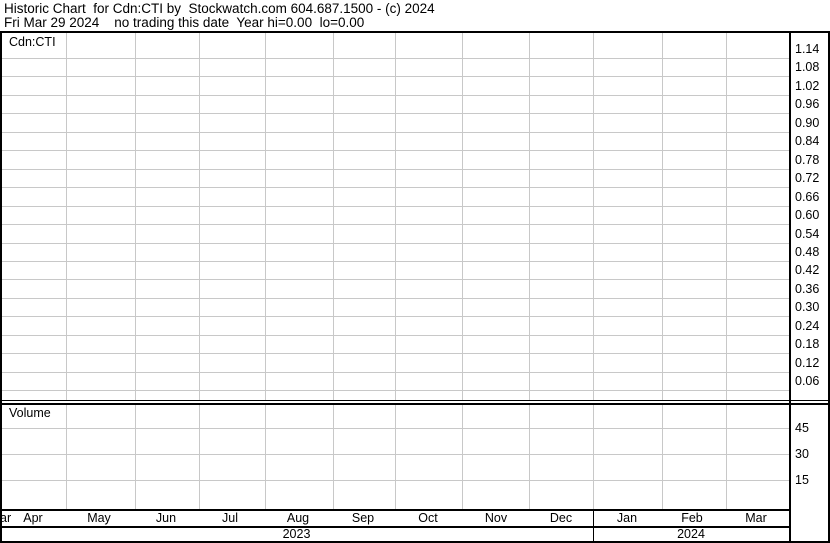 The image size is (830, 543). I want to click on price-tick-label: 0.72, so click(807, 178).